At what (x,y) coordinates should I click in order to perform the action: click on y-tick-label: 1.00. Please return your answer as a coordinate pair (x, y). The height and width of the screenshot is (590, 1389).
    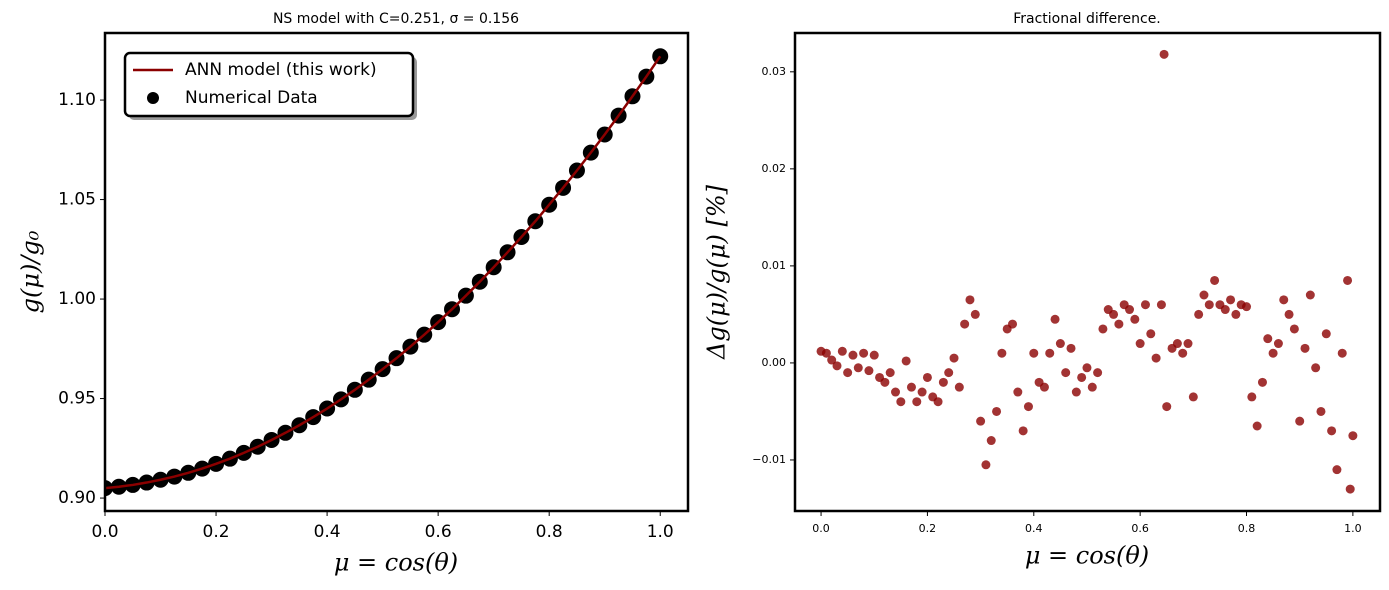
    Looking at the image, I should click on (77, 299).